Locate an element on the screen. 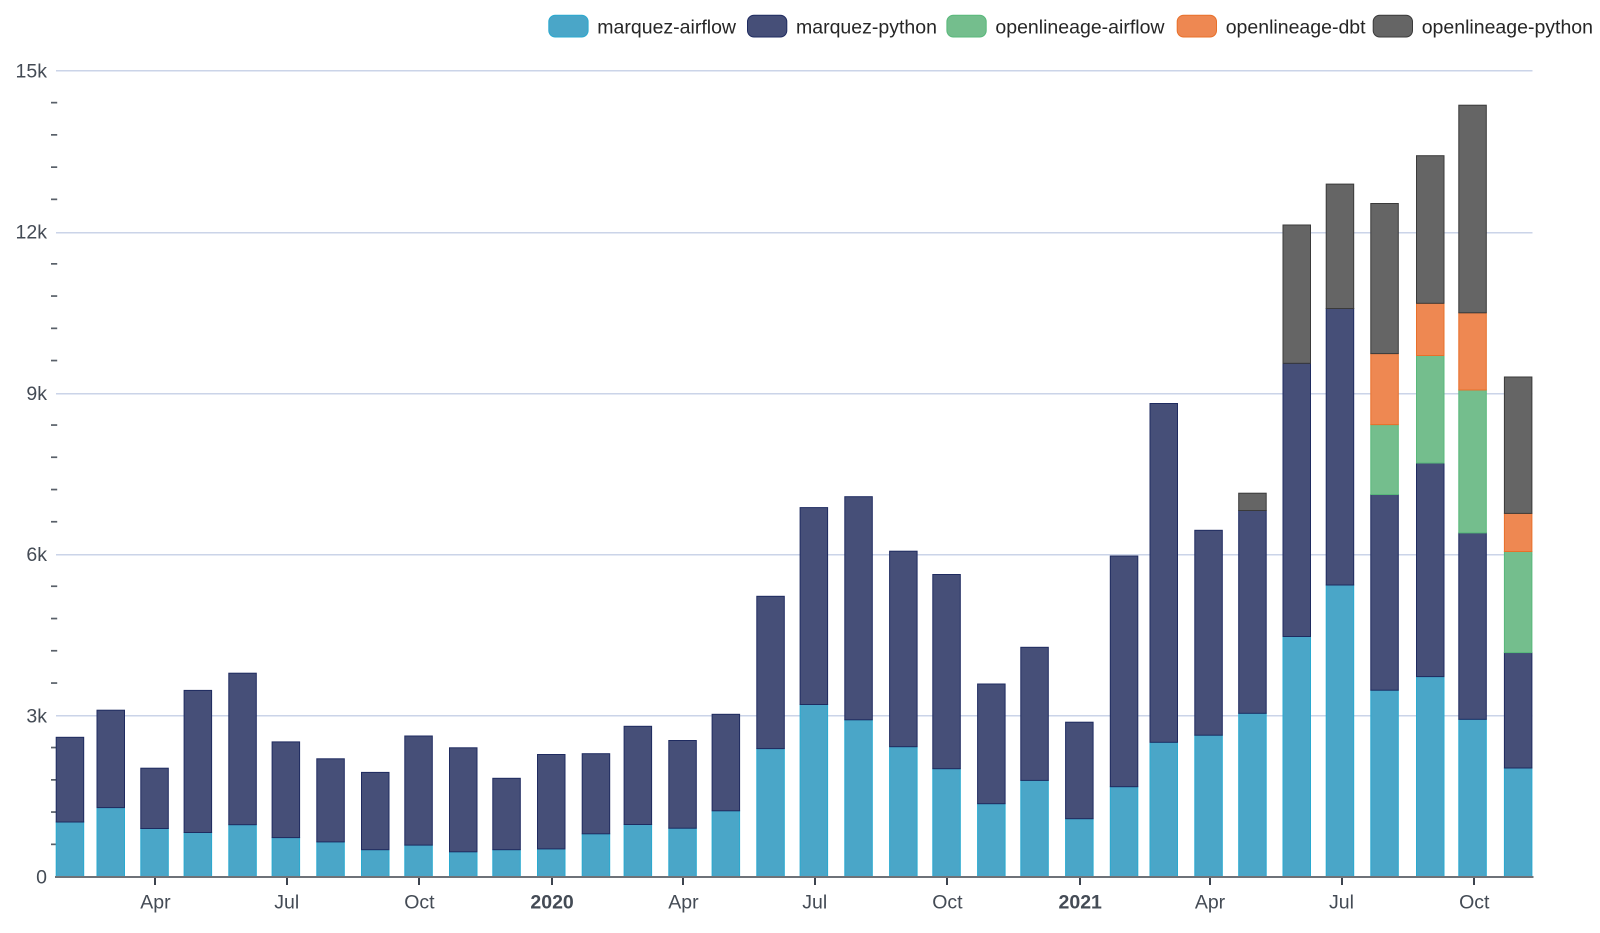  svg-text: 2021 is located at coordinates (1081, 903).